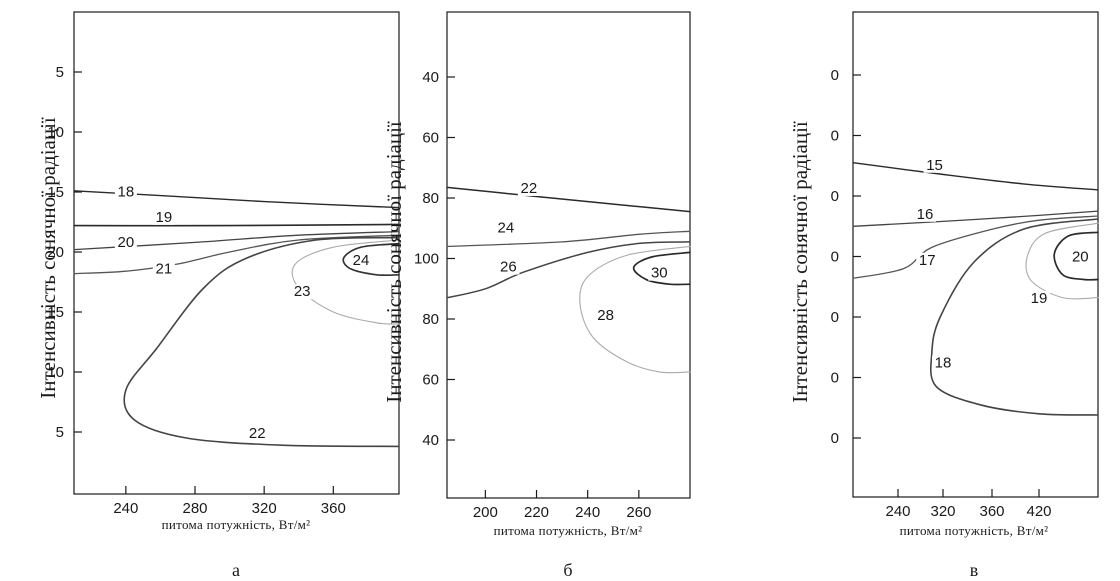 The height and width of the screenshot is (581, 1120). I want to click on panel-a-y-tick-label: 20, so click(55, 252).